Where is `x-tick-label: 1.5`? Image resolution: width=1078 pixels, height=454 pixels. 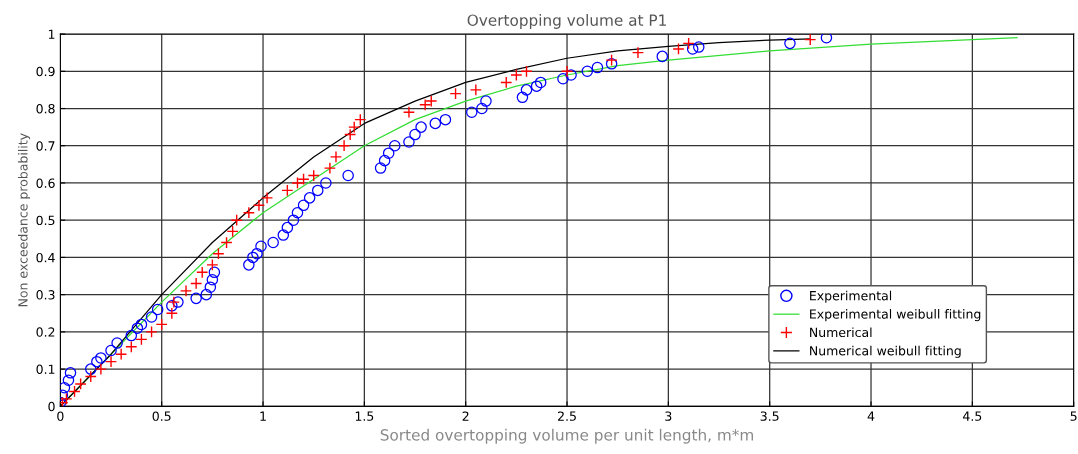 x-tick-label: 1.5 is located at coordinates (364, 416).